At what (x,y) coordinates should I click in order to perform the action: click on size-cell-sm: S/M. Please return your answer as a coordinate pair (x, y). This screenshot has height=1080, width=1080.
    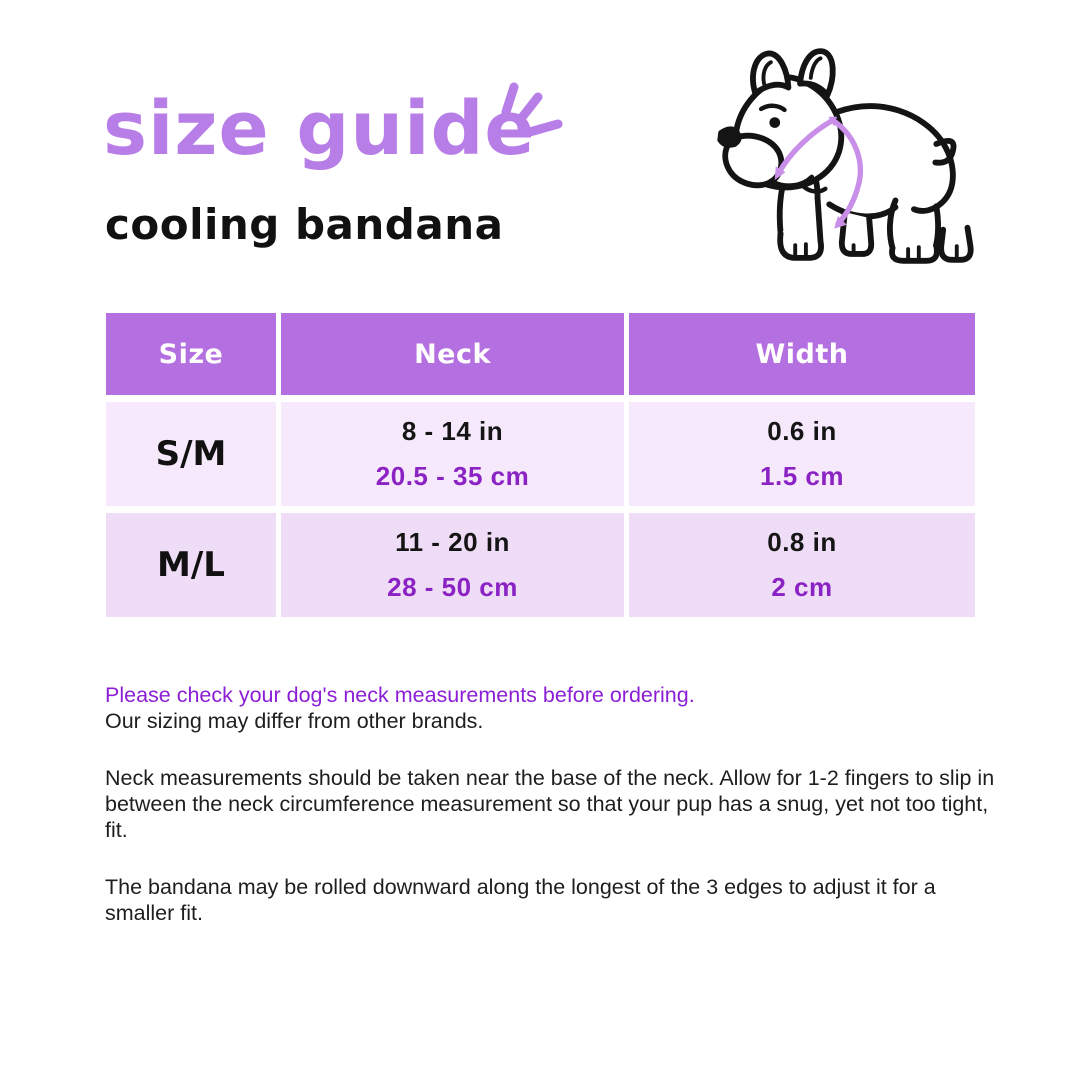
    Looking at the image, I should click on (191, 454).